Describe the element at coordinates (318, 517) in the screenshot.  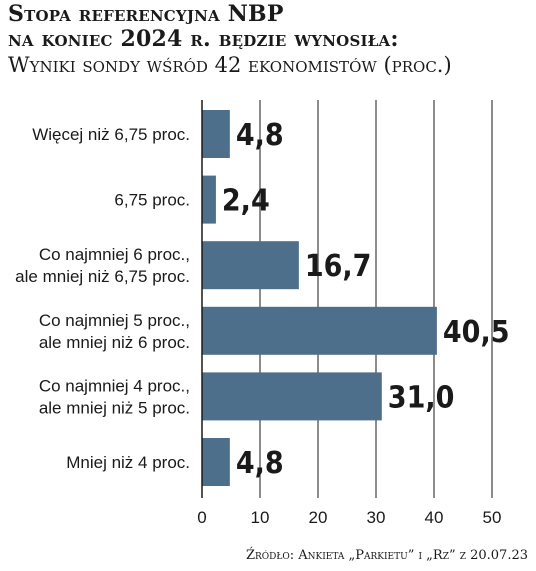
I see `x-tick-label-2: 20` at that location.